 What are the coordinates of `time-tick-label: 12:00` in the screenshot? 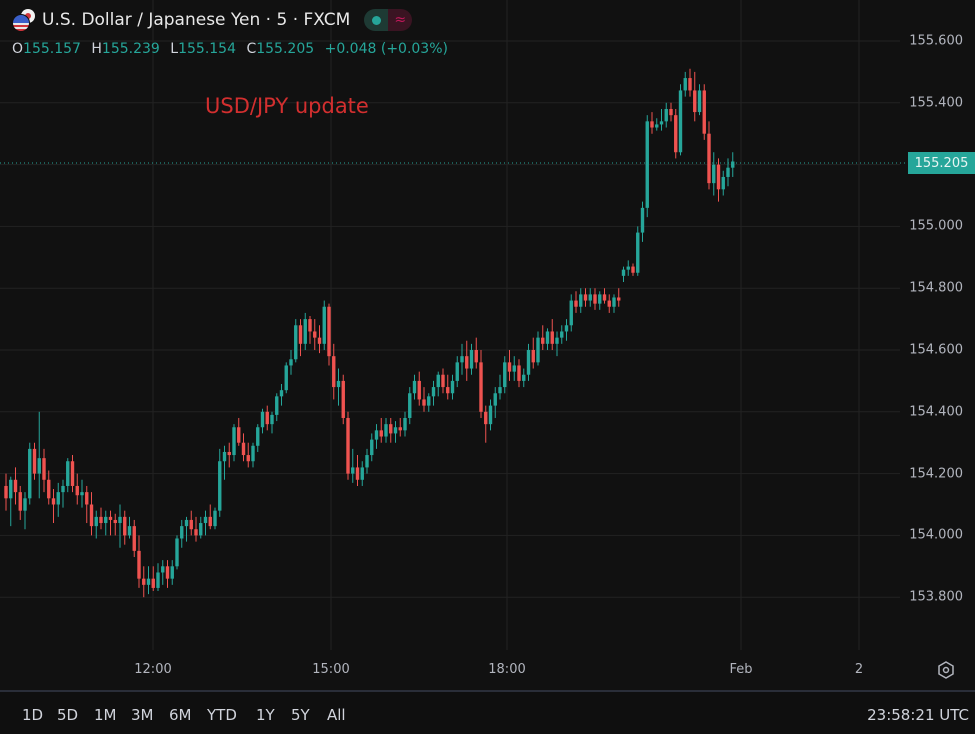 It's located at (153, 669).